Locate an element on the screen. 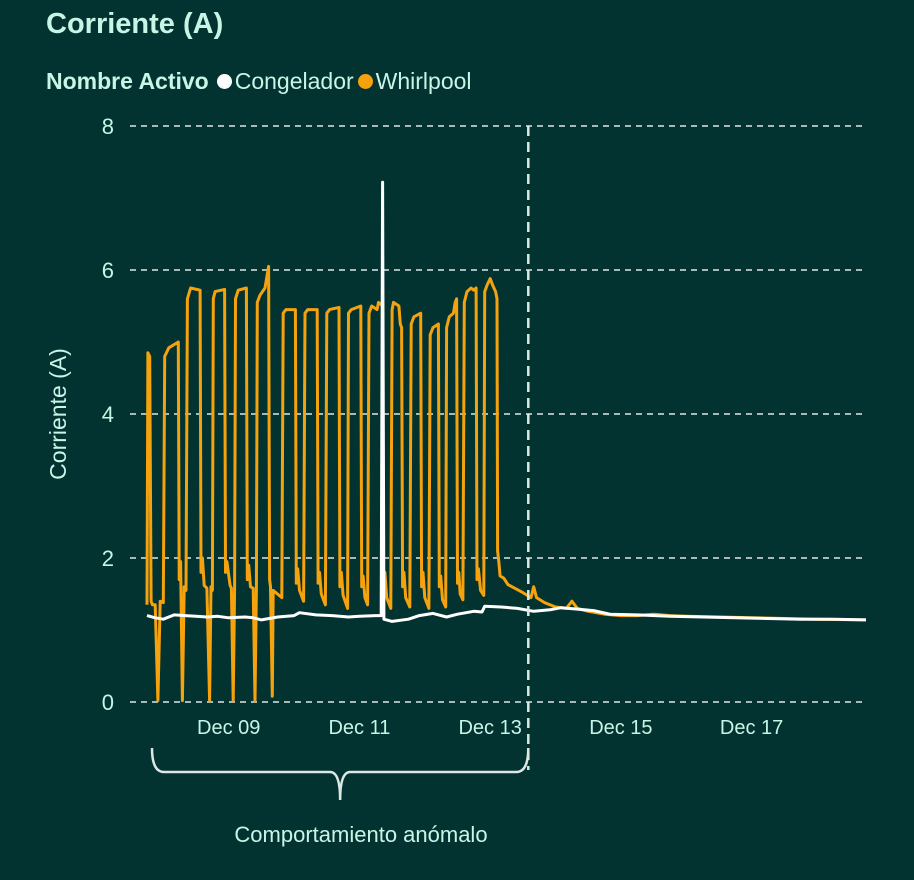  y-tick-label: 0 is located at coordinates (108, 702).